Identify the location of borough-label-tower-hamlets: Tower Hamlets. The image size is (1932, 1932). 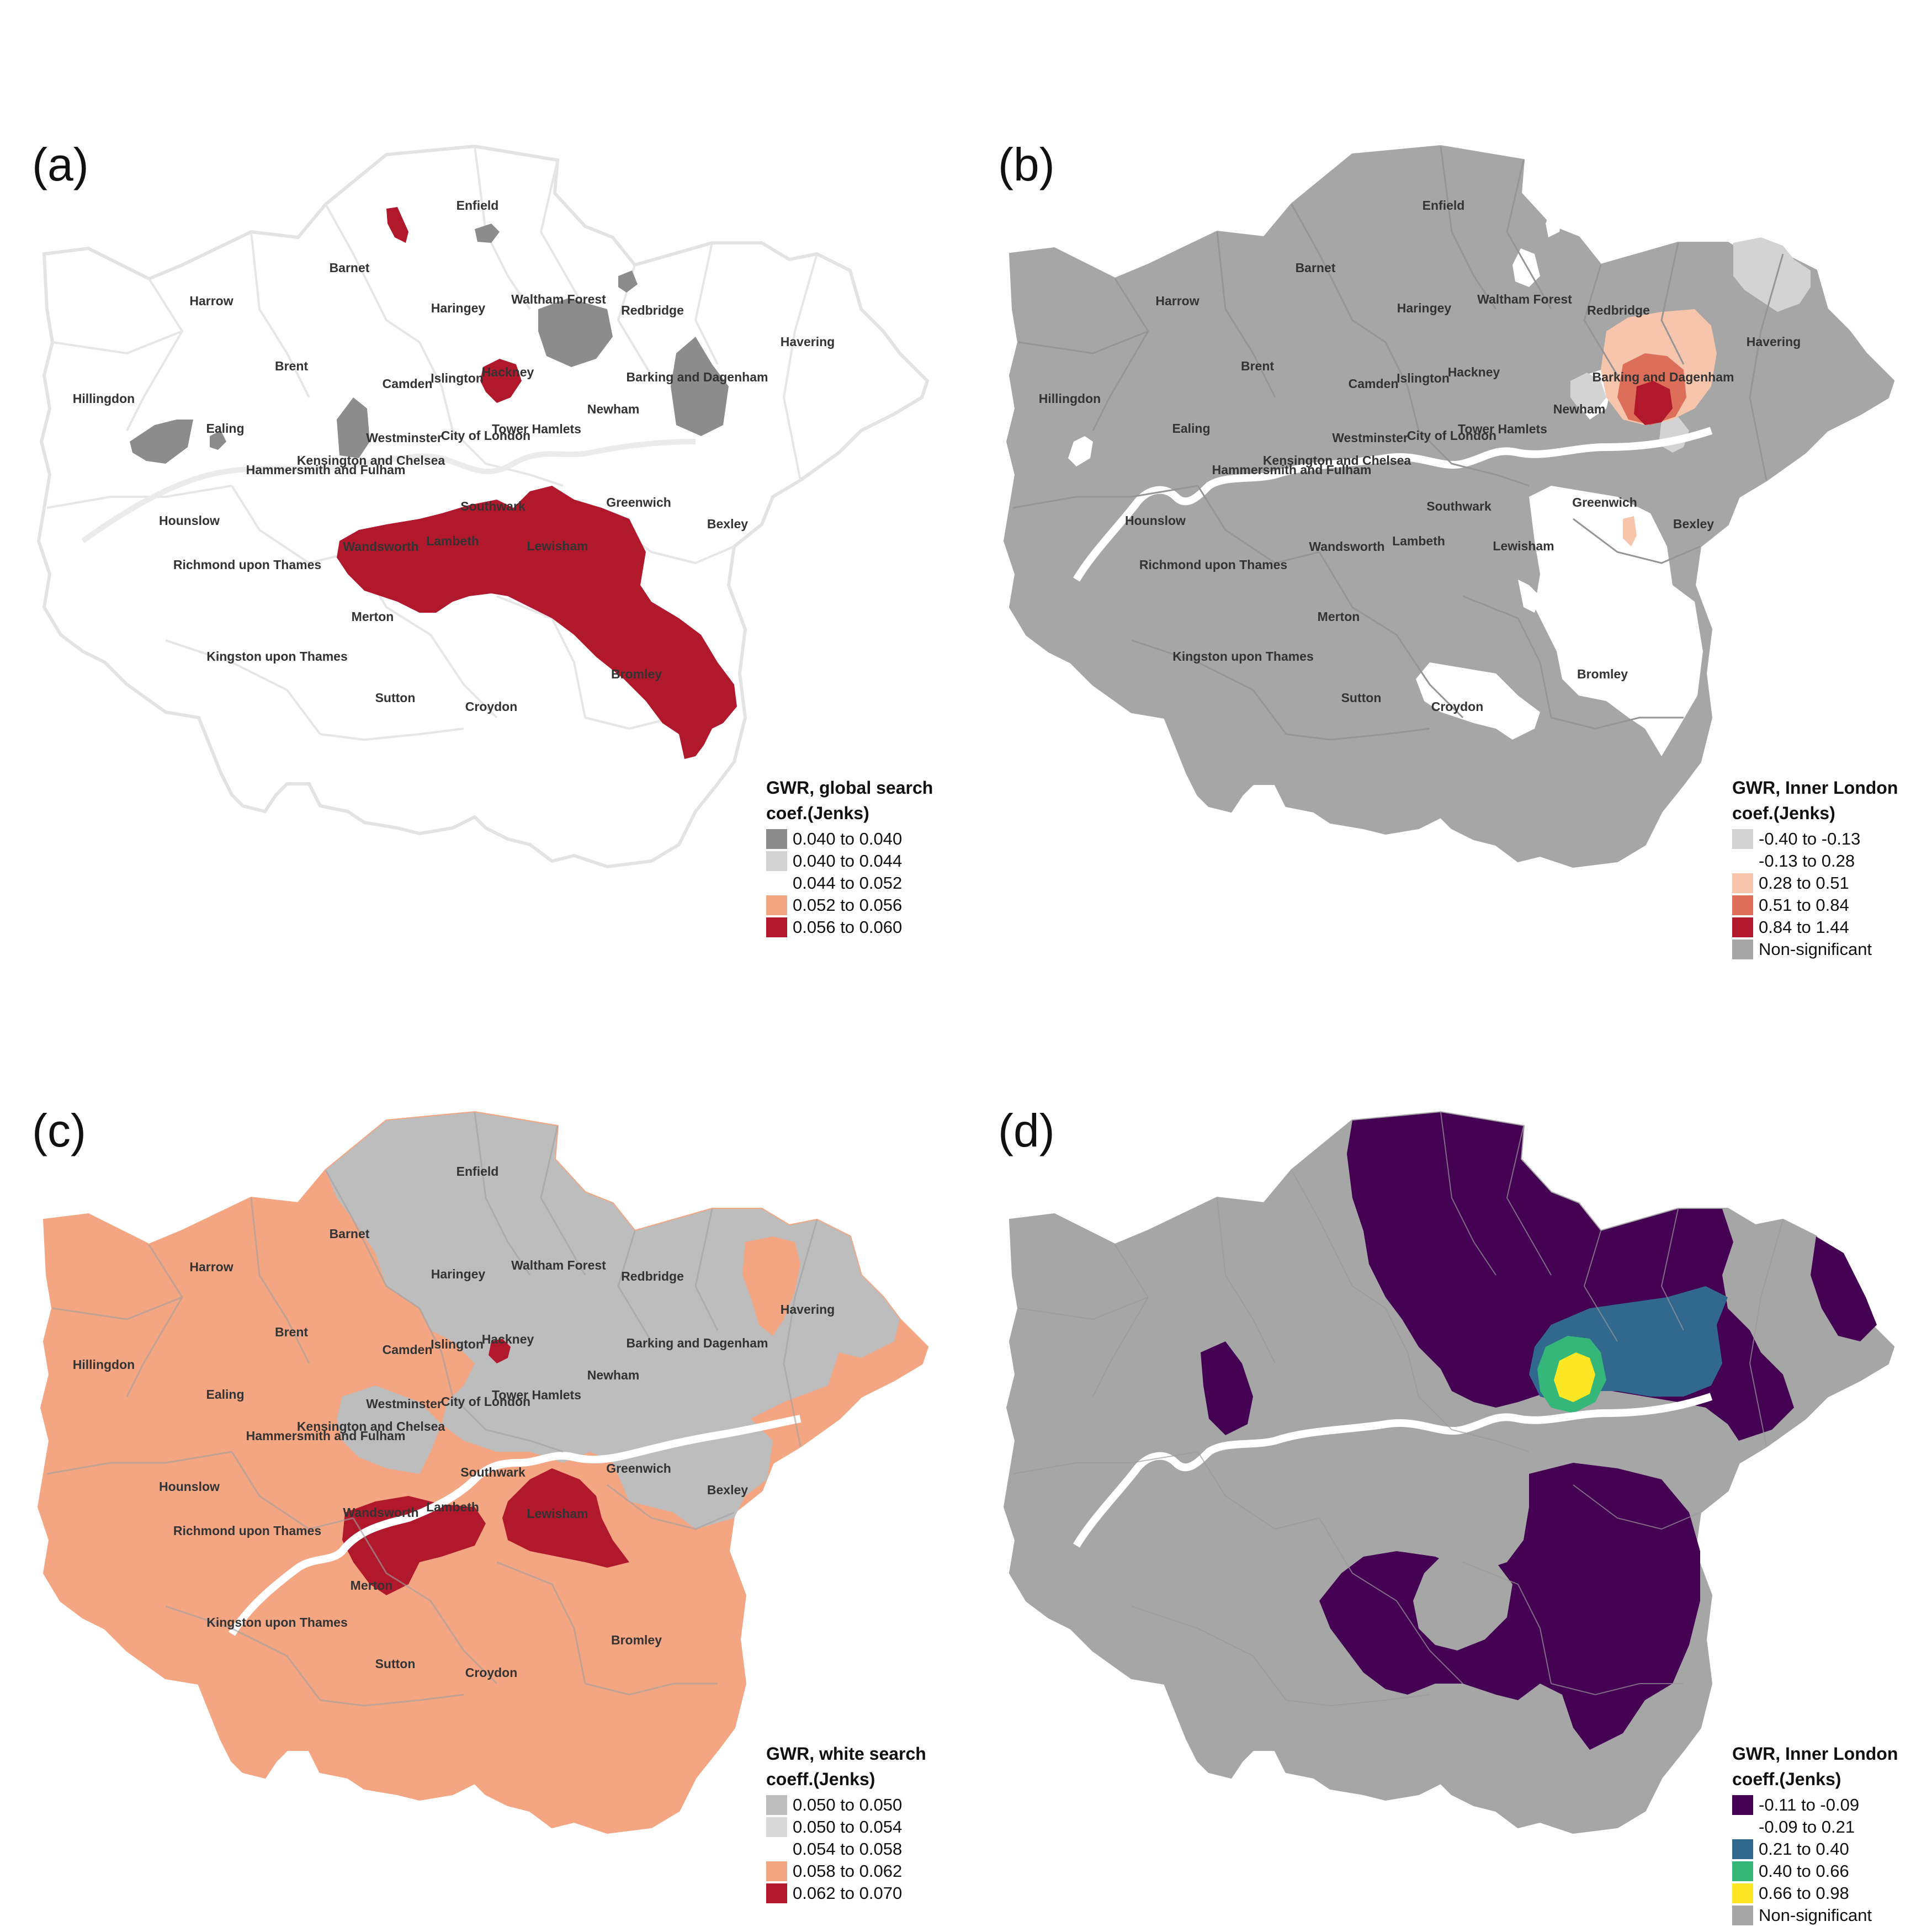
(537, 429).